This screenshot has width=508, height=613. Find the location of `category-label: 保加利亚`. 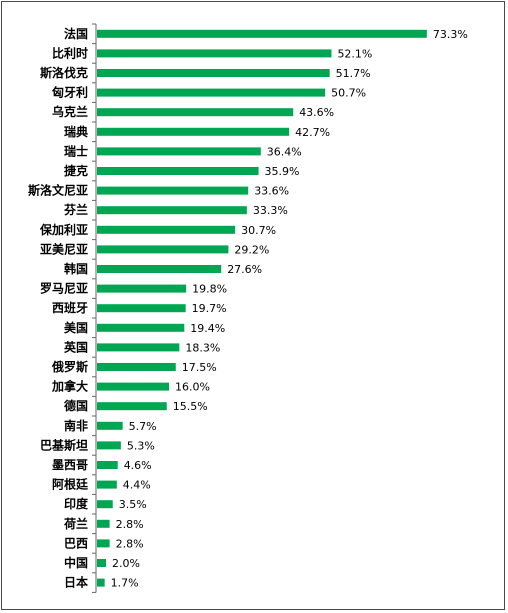

category-label: 保加利亚 is located at coordinates (63, 229).